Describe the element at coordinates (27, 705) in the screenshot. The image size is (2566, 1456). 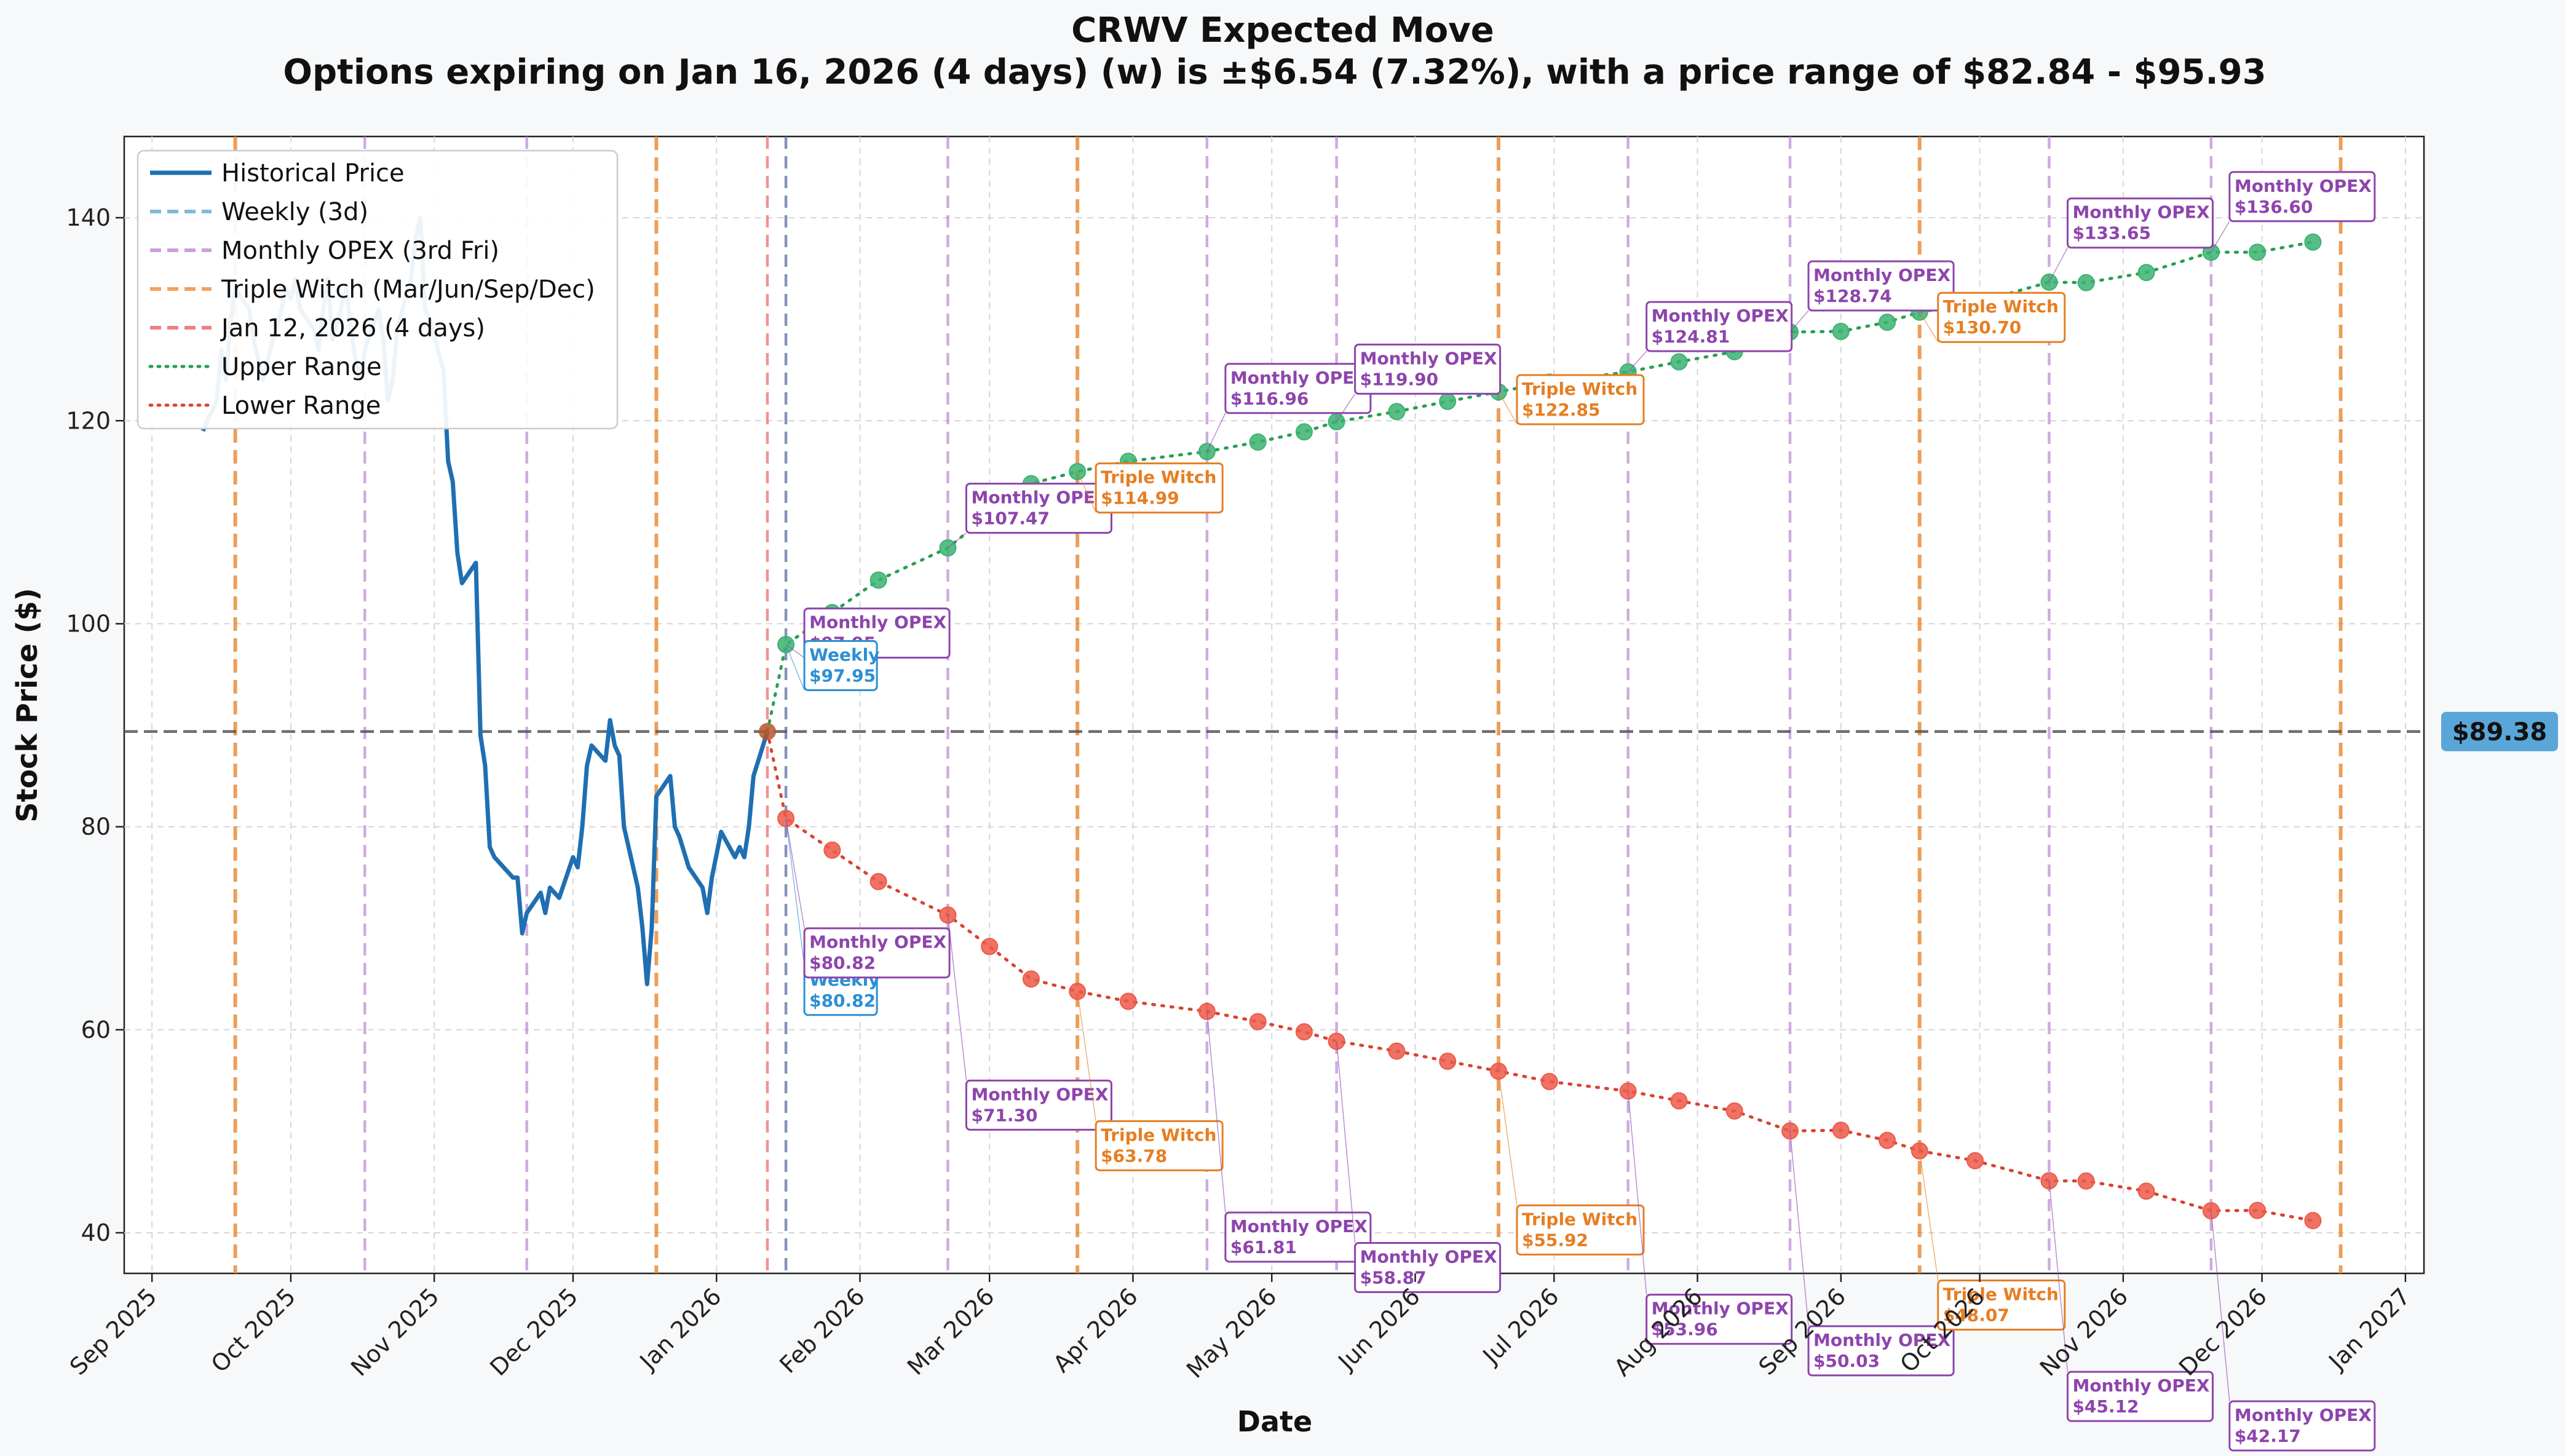
I see `y-axis-label: Stock Price ($)` at that location.